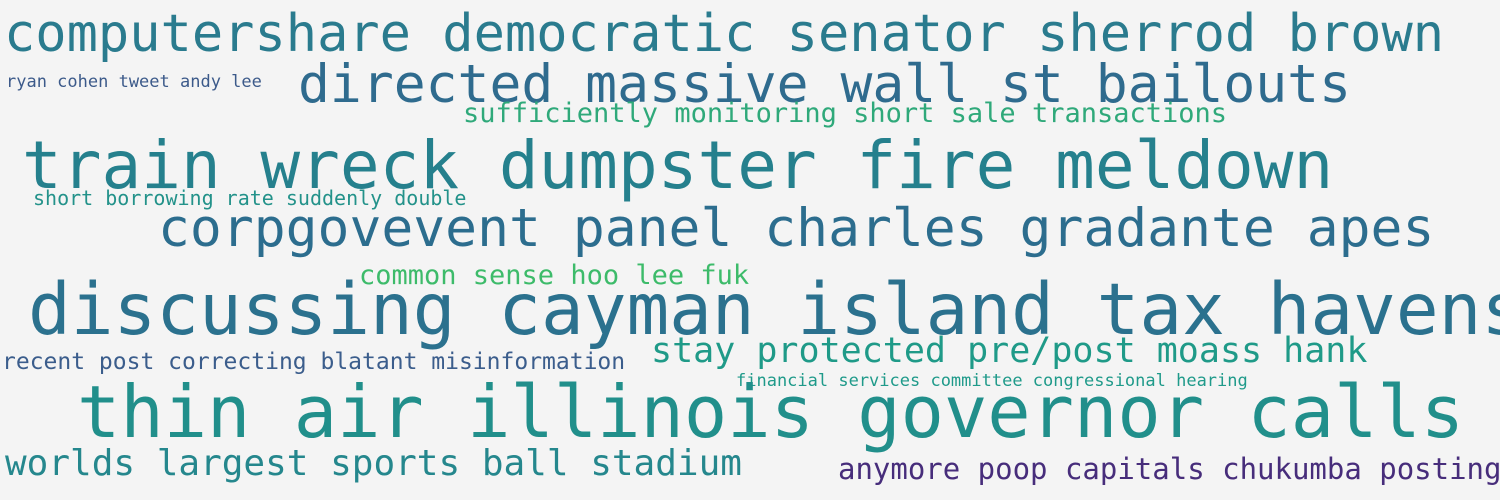  I want to click on word-cloud-phrase: directed massive wall st bailouts, so click(824, 84).